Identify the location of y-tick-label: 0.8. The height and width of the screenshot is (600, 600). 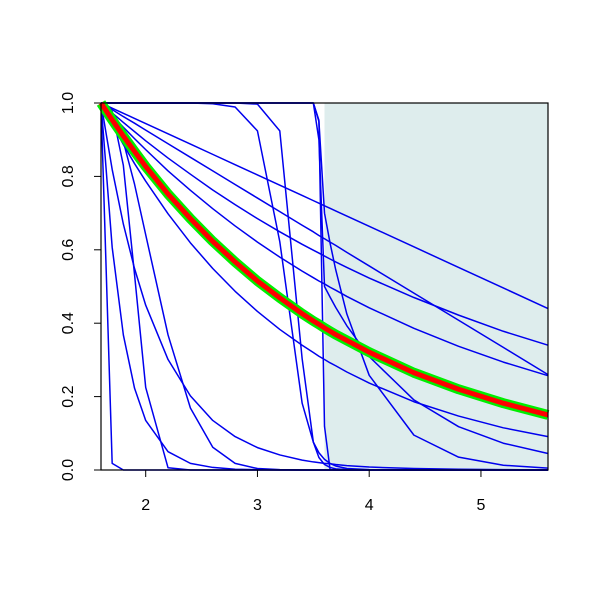
(68, 176).